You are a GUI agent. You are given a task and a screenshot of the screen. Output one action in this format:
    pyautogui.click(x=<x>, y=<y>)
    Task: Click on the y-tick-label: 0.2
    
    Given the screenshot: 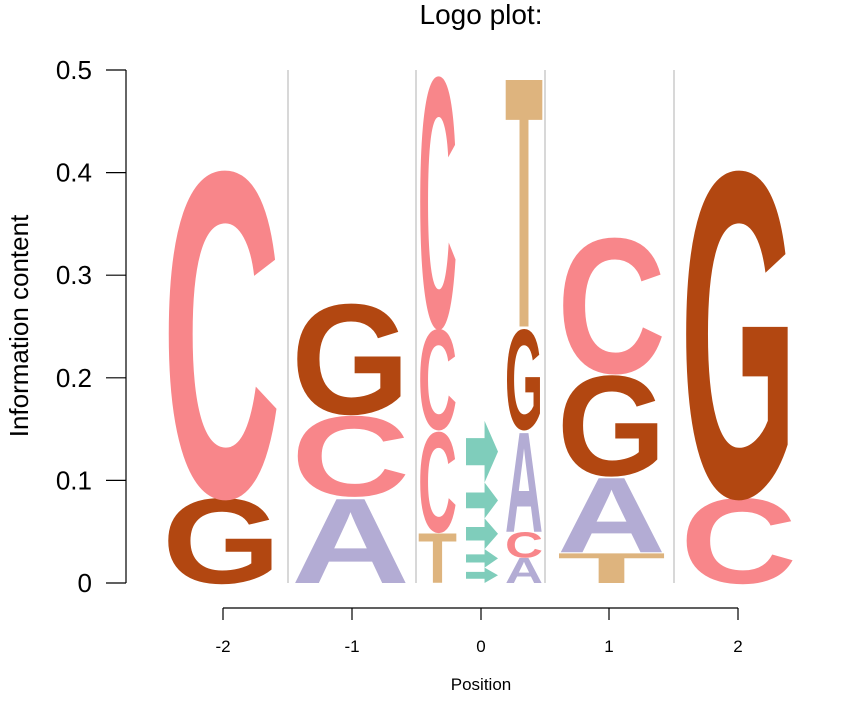 What is the action you would take?
    pyautogui.click(x=74, y=378)
    